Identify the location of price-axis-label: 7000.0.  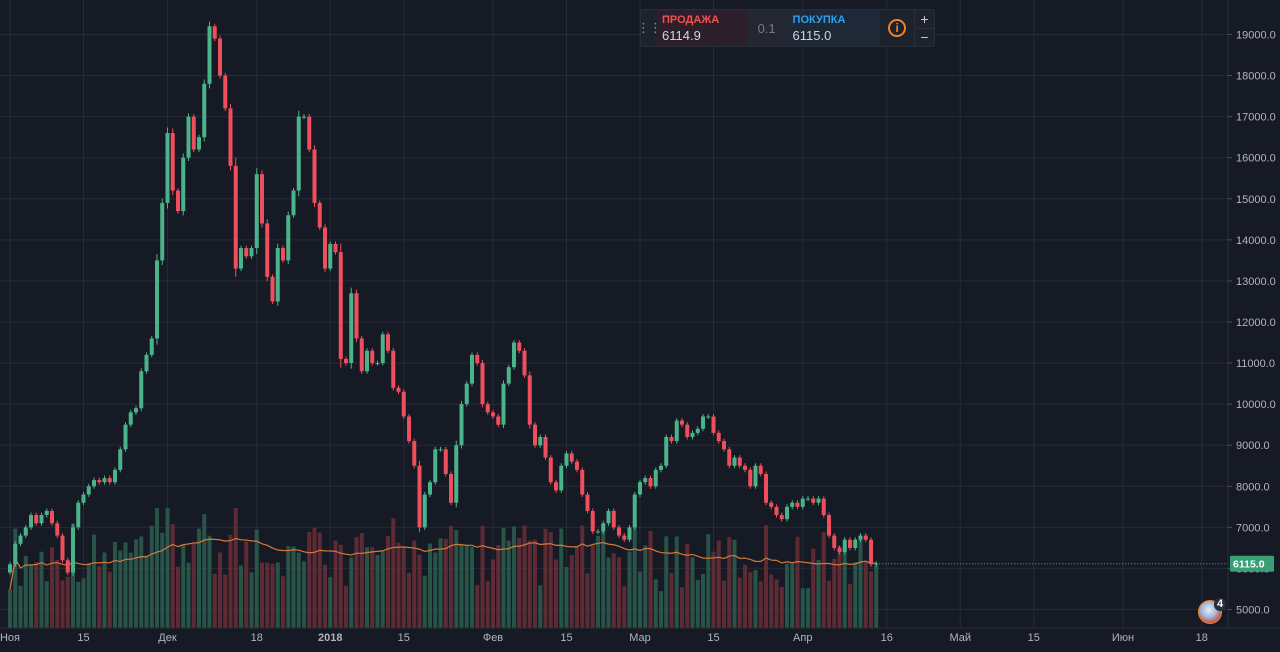
(1253, 528).